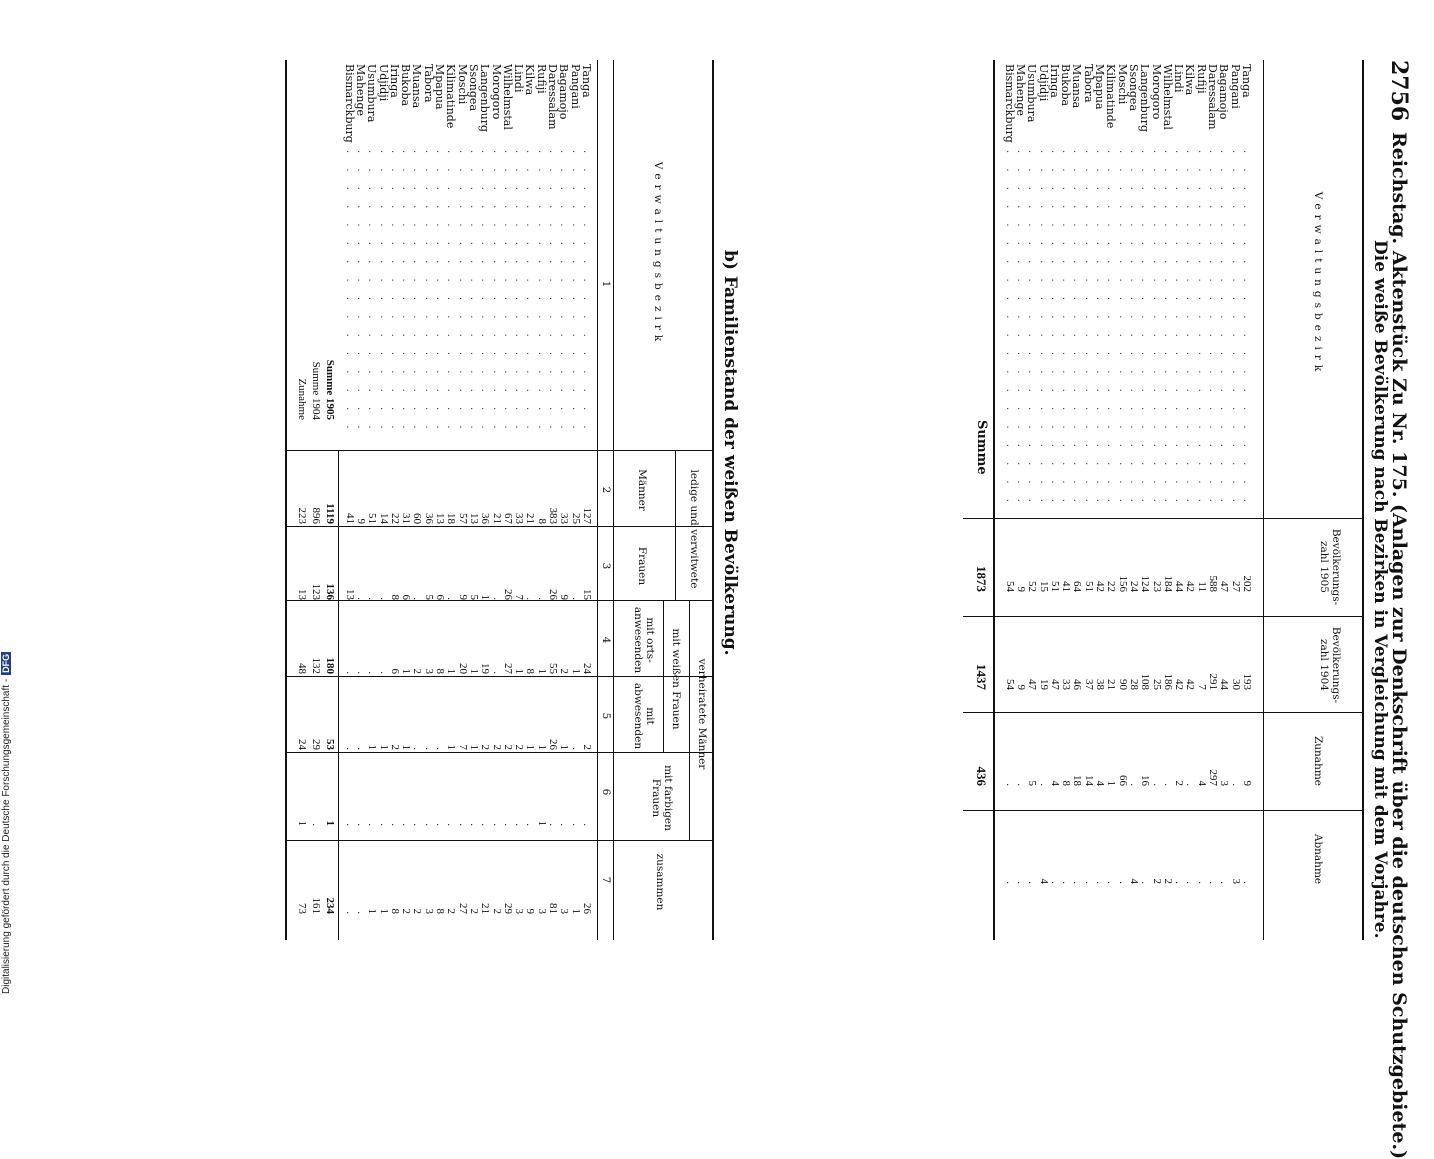 Image resolution: width=1434 pixels, height=1159 pixels. Describe the element at coordinates (406, 911) in the screenshot. I see `row-total: 2` at that location.